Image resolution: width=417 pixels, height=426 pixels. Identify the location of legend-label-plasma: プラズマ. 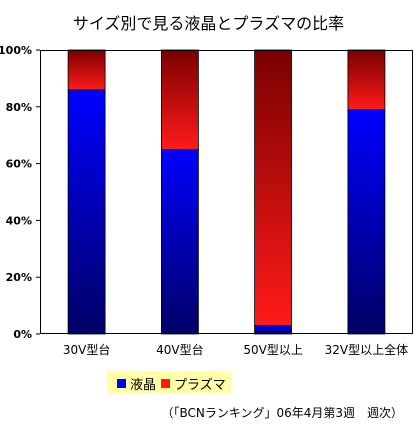
(200, 385).